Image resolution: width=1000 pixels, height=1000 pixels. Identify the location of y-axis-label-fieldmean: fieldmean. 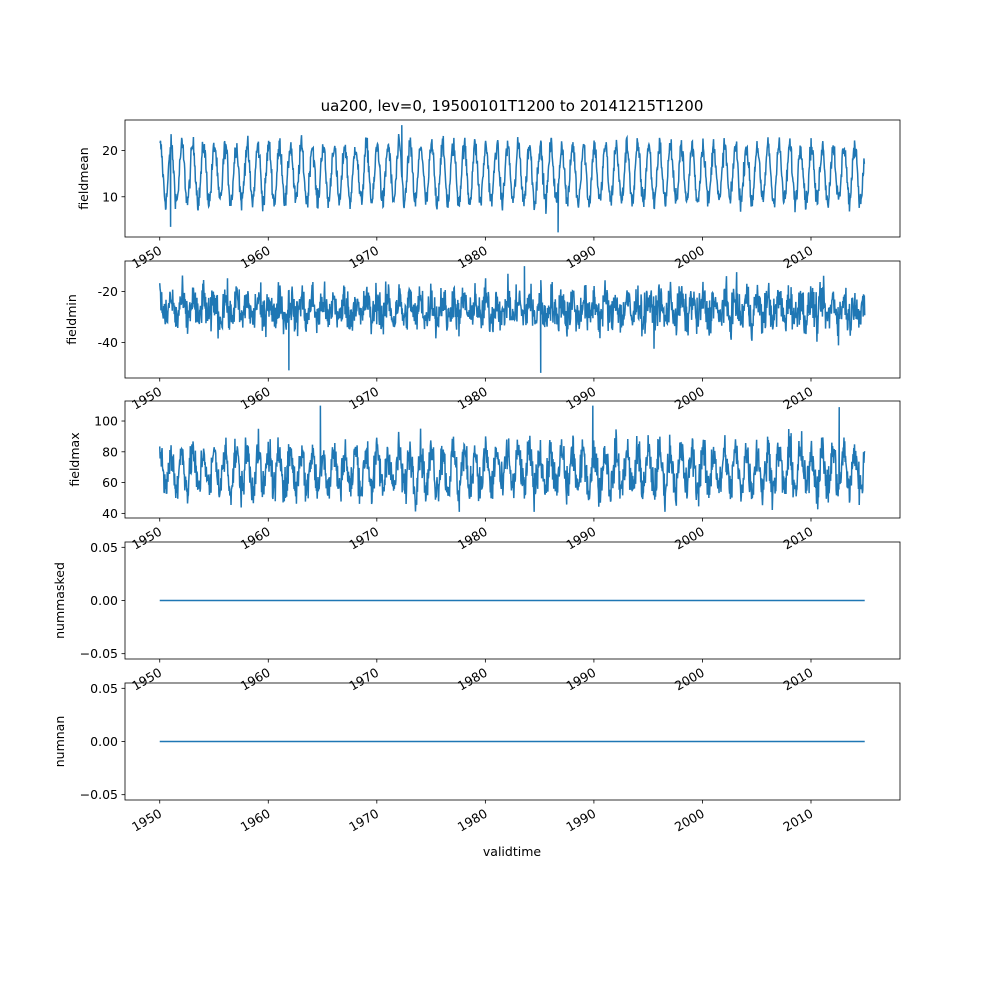
(83, 178).